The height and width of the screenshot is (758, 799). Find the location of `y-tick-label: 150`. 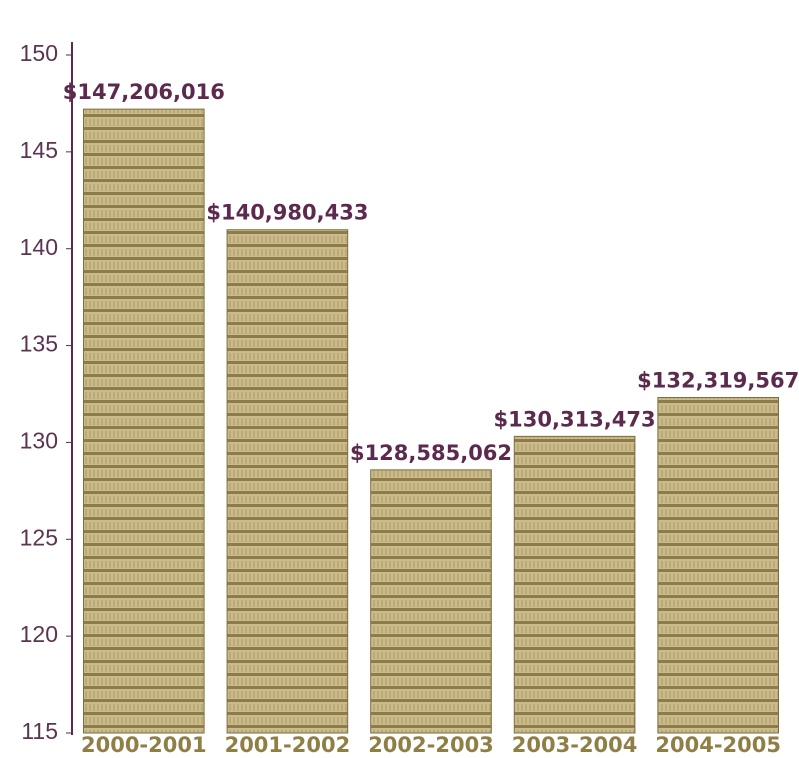

y-tick-label: 150 is located at coordinates (39, 53).